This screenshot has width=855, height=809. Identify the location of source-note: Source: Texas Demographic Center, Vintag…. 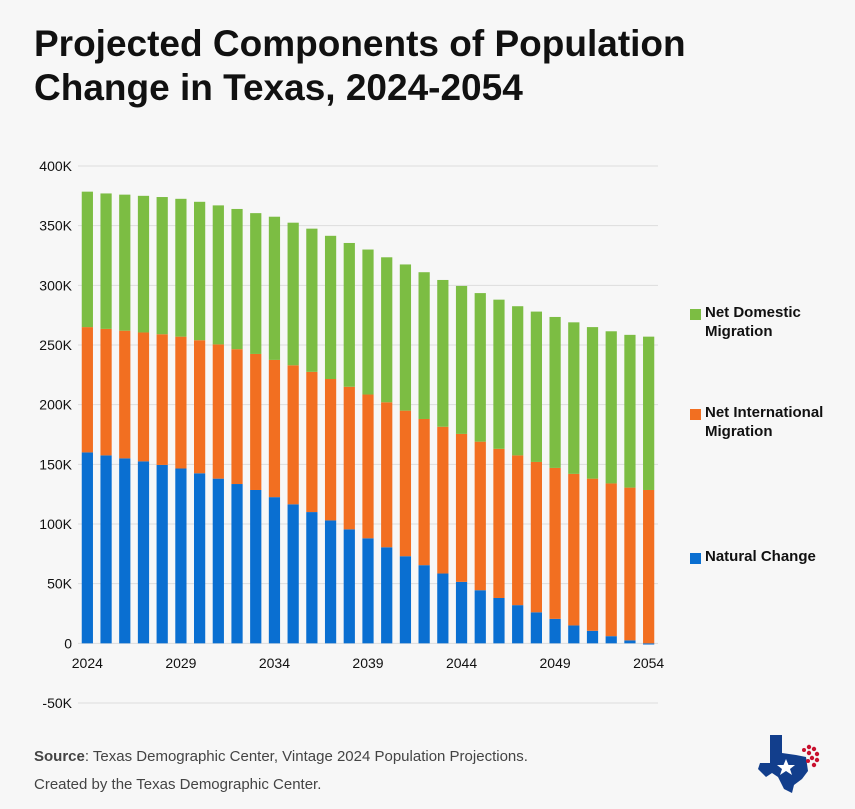
(281, 756).